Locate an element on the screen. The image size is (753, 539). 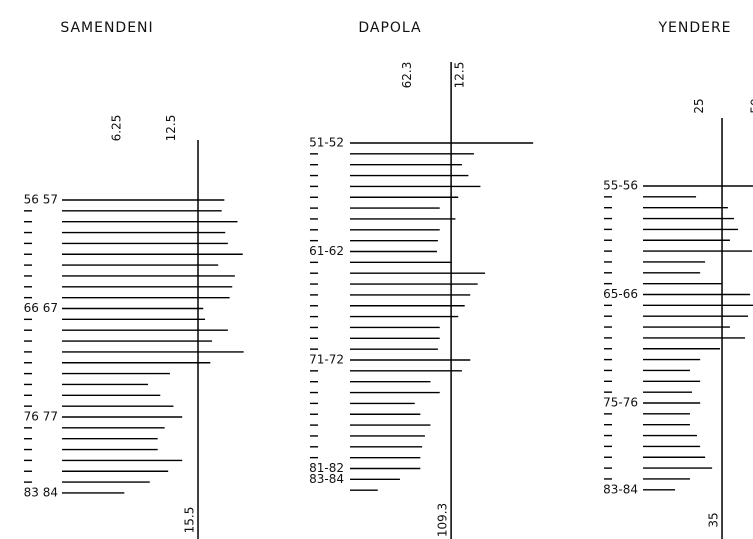
category-label: 75-76 is located at coordinates (620, 403).